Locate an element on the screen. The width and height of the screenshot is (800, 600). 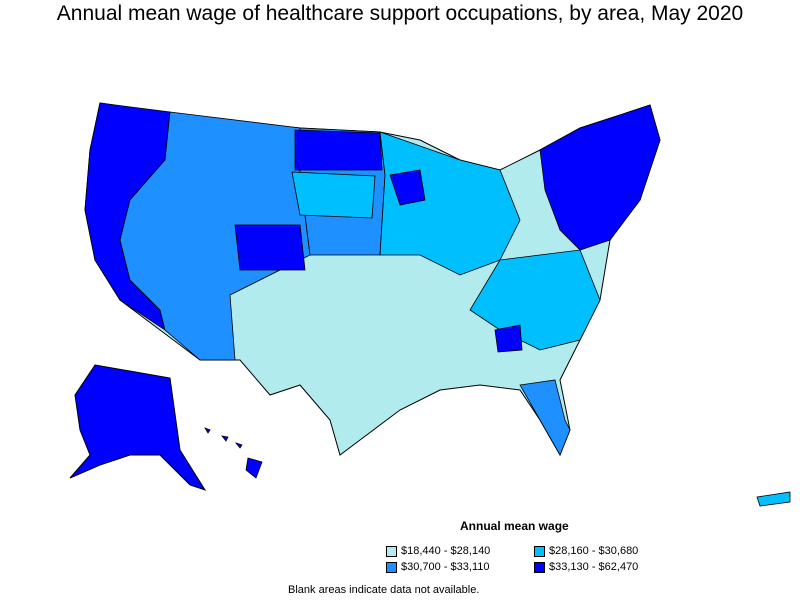
legend-item-tier4: $33,130 - $62,470 is located at coordinates (586, 567).